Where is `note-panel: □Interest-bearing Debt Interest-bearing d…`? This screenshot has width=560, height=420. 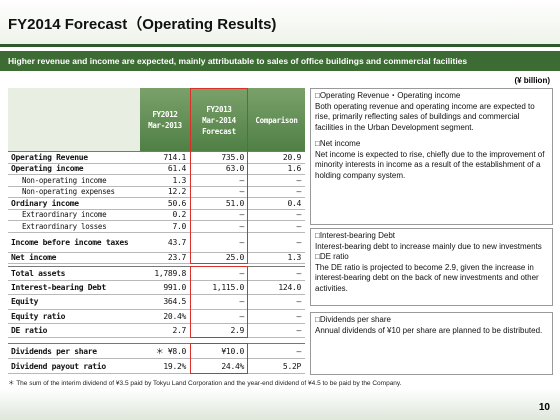
note-panel: □Interest-bearing Debt Interest-bearing d… is located at coordinates (431, 267).